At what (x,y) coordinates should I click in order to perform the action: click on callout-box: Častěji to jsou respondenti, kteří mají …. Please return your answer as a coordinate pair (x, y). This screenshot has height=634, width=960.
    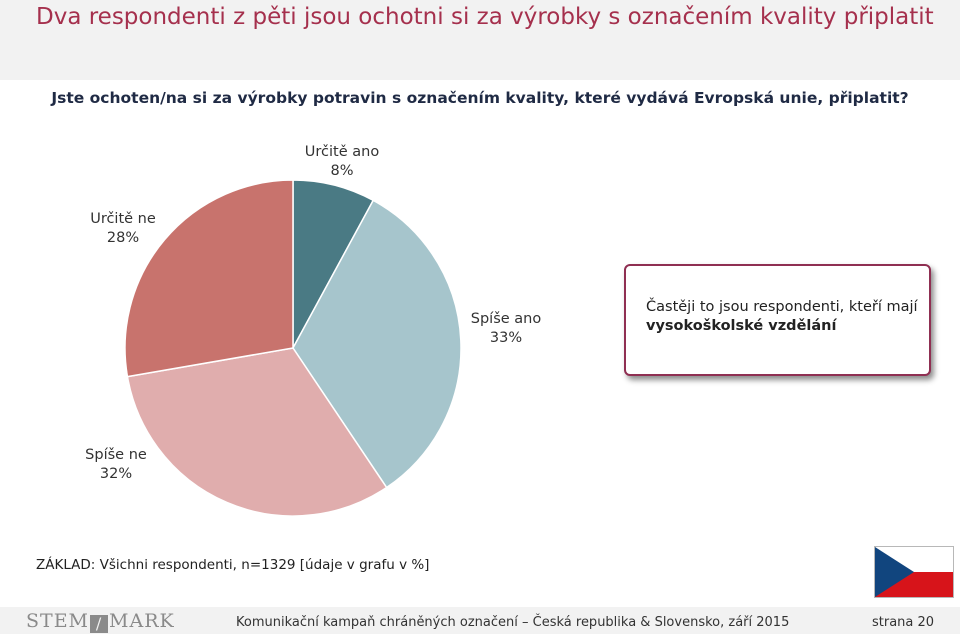
    Looking at the image, I should click on (777, 320).